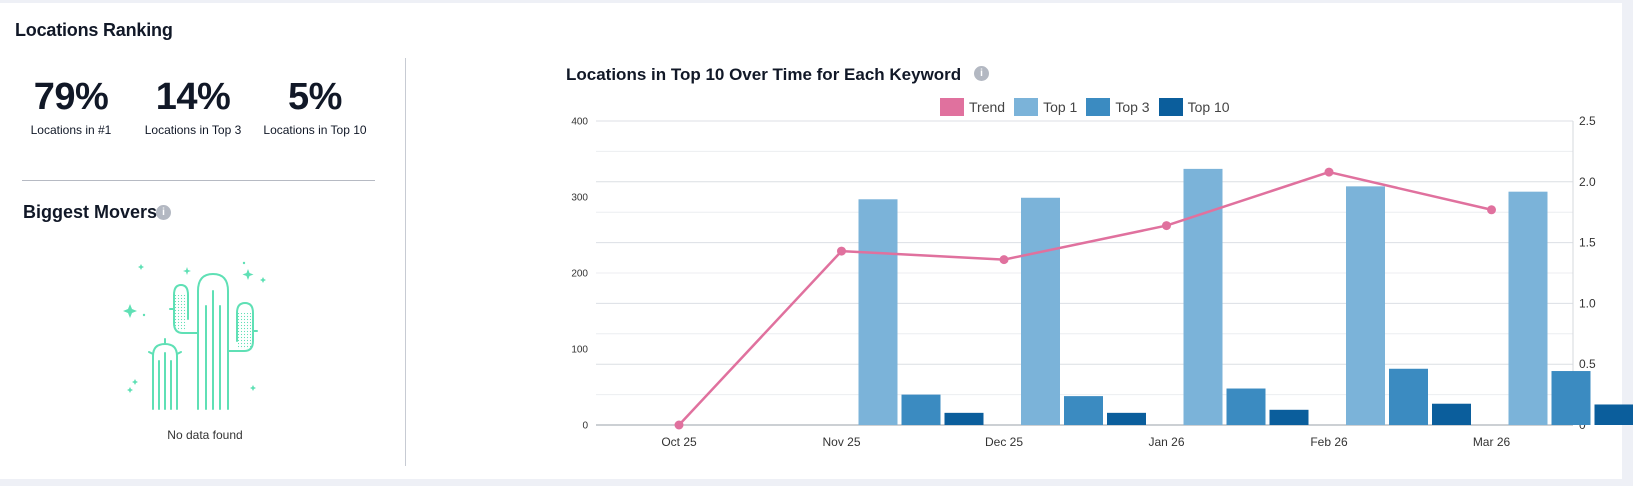  I want to click on y-tick-label-right: 2.5, so click(1587, 121).